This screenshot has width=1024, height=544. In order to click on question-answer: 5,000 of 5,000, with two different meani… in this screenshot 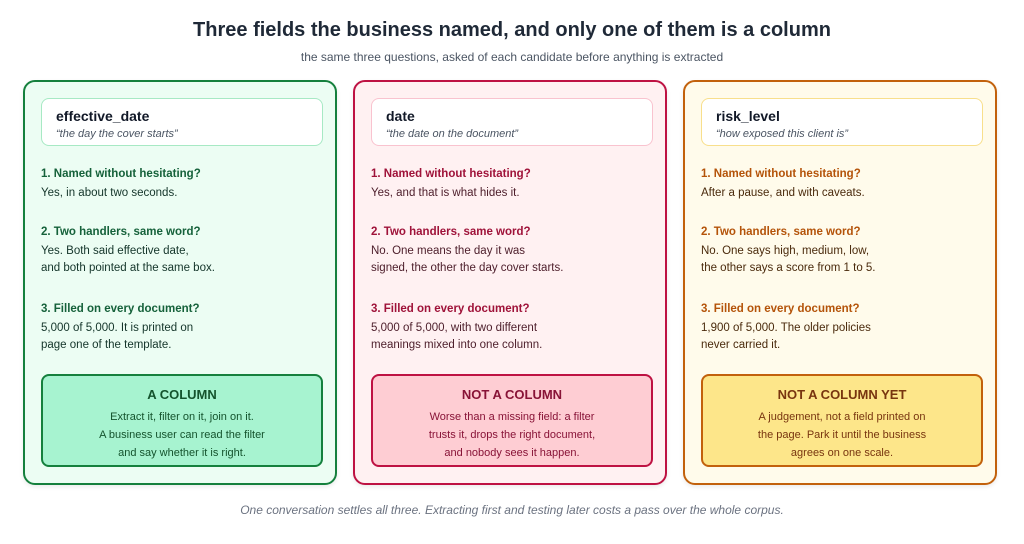, I will do `click(457, 336)`.